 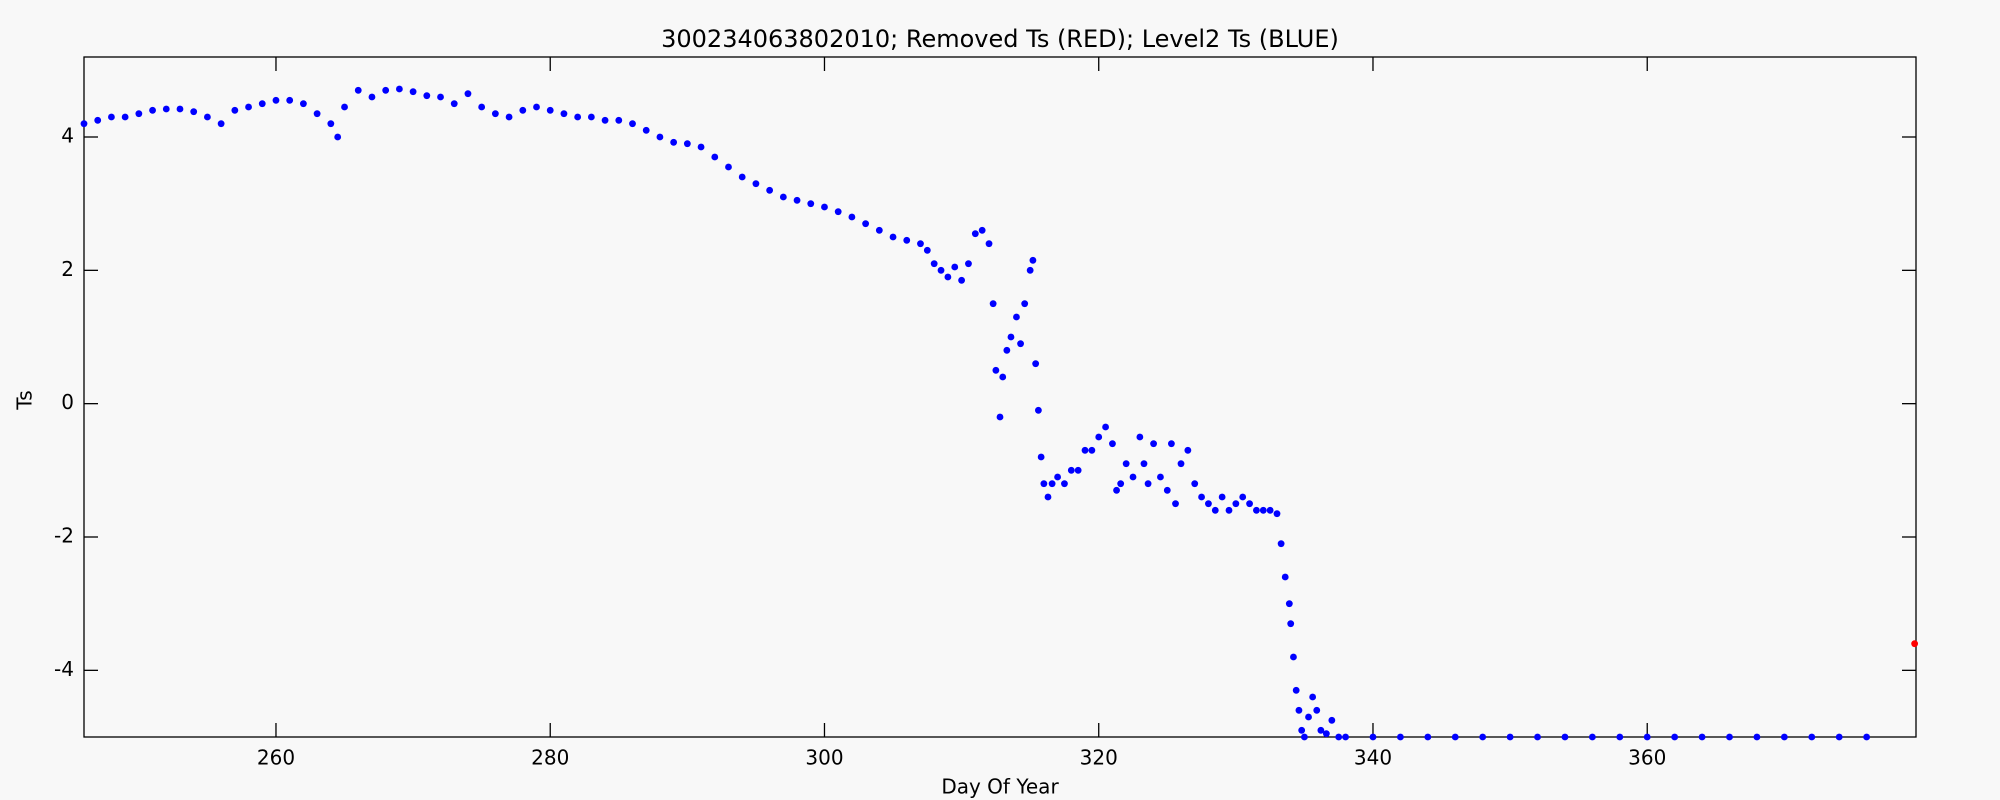 I want to click on y-tick-label: 2, so click(x=67, y=269).